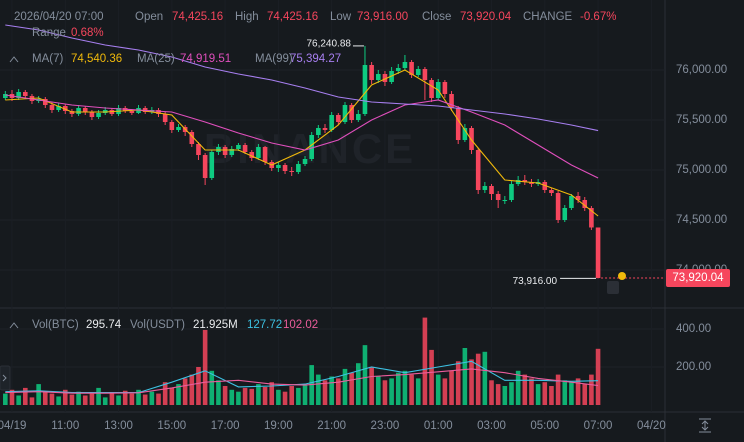  Describe the element at coordinates (438, 426) in the screenshot. I see `x-tick-label: 01:00` at that location.